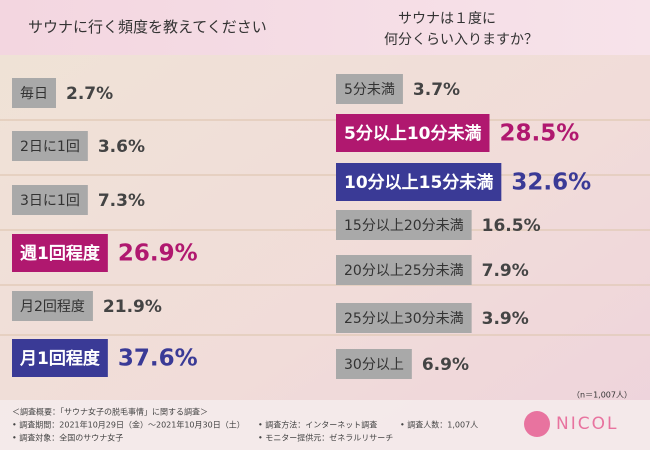 The width and height of the screenshot is (650, 450). I want to click on bar-label: 30分以上, so click(374, 365).